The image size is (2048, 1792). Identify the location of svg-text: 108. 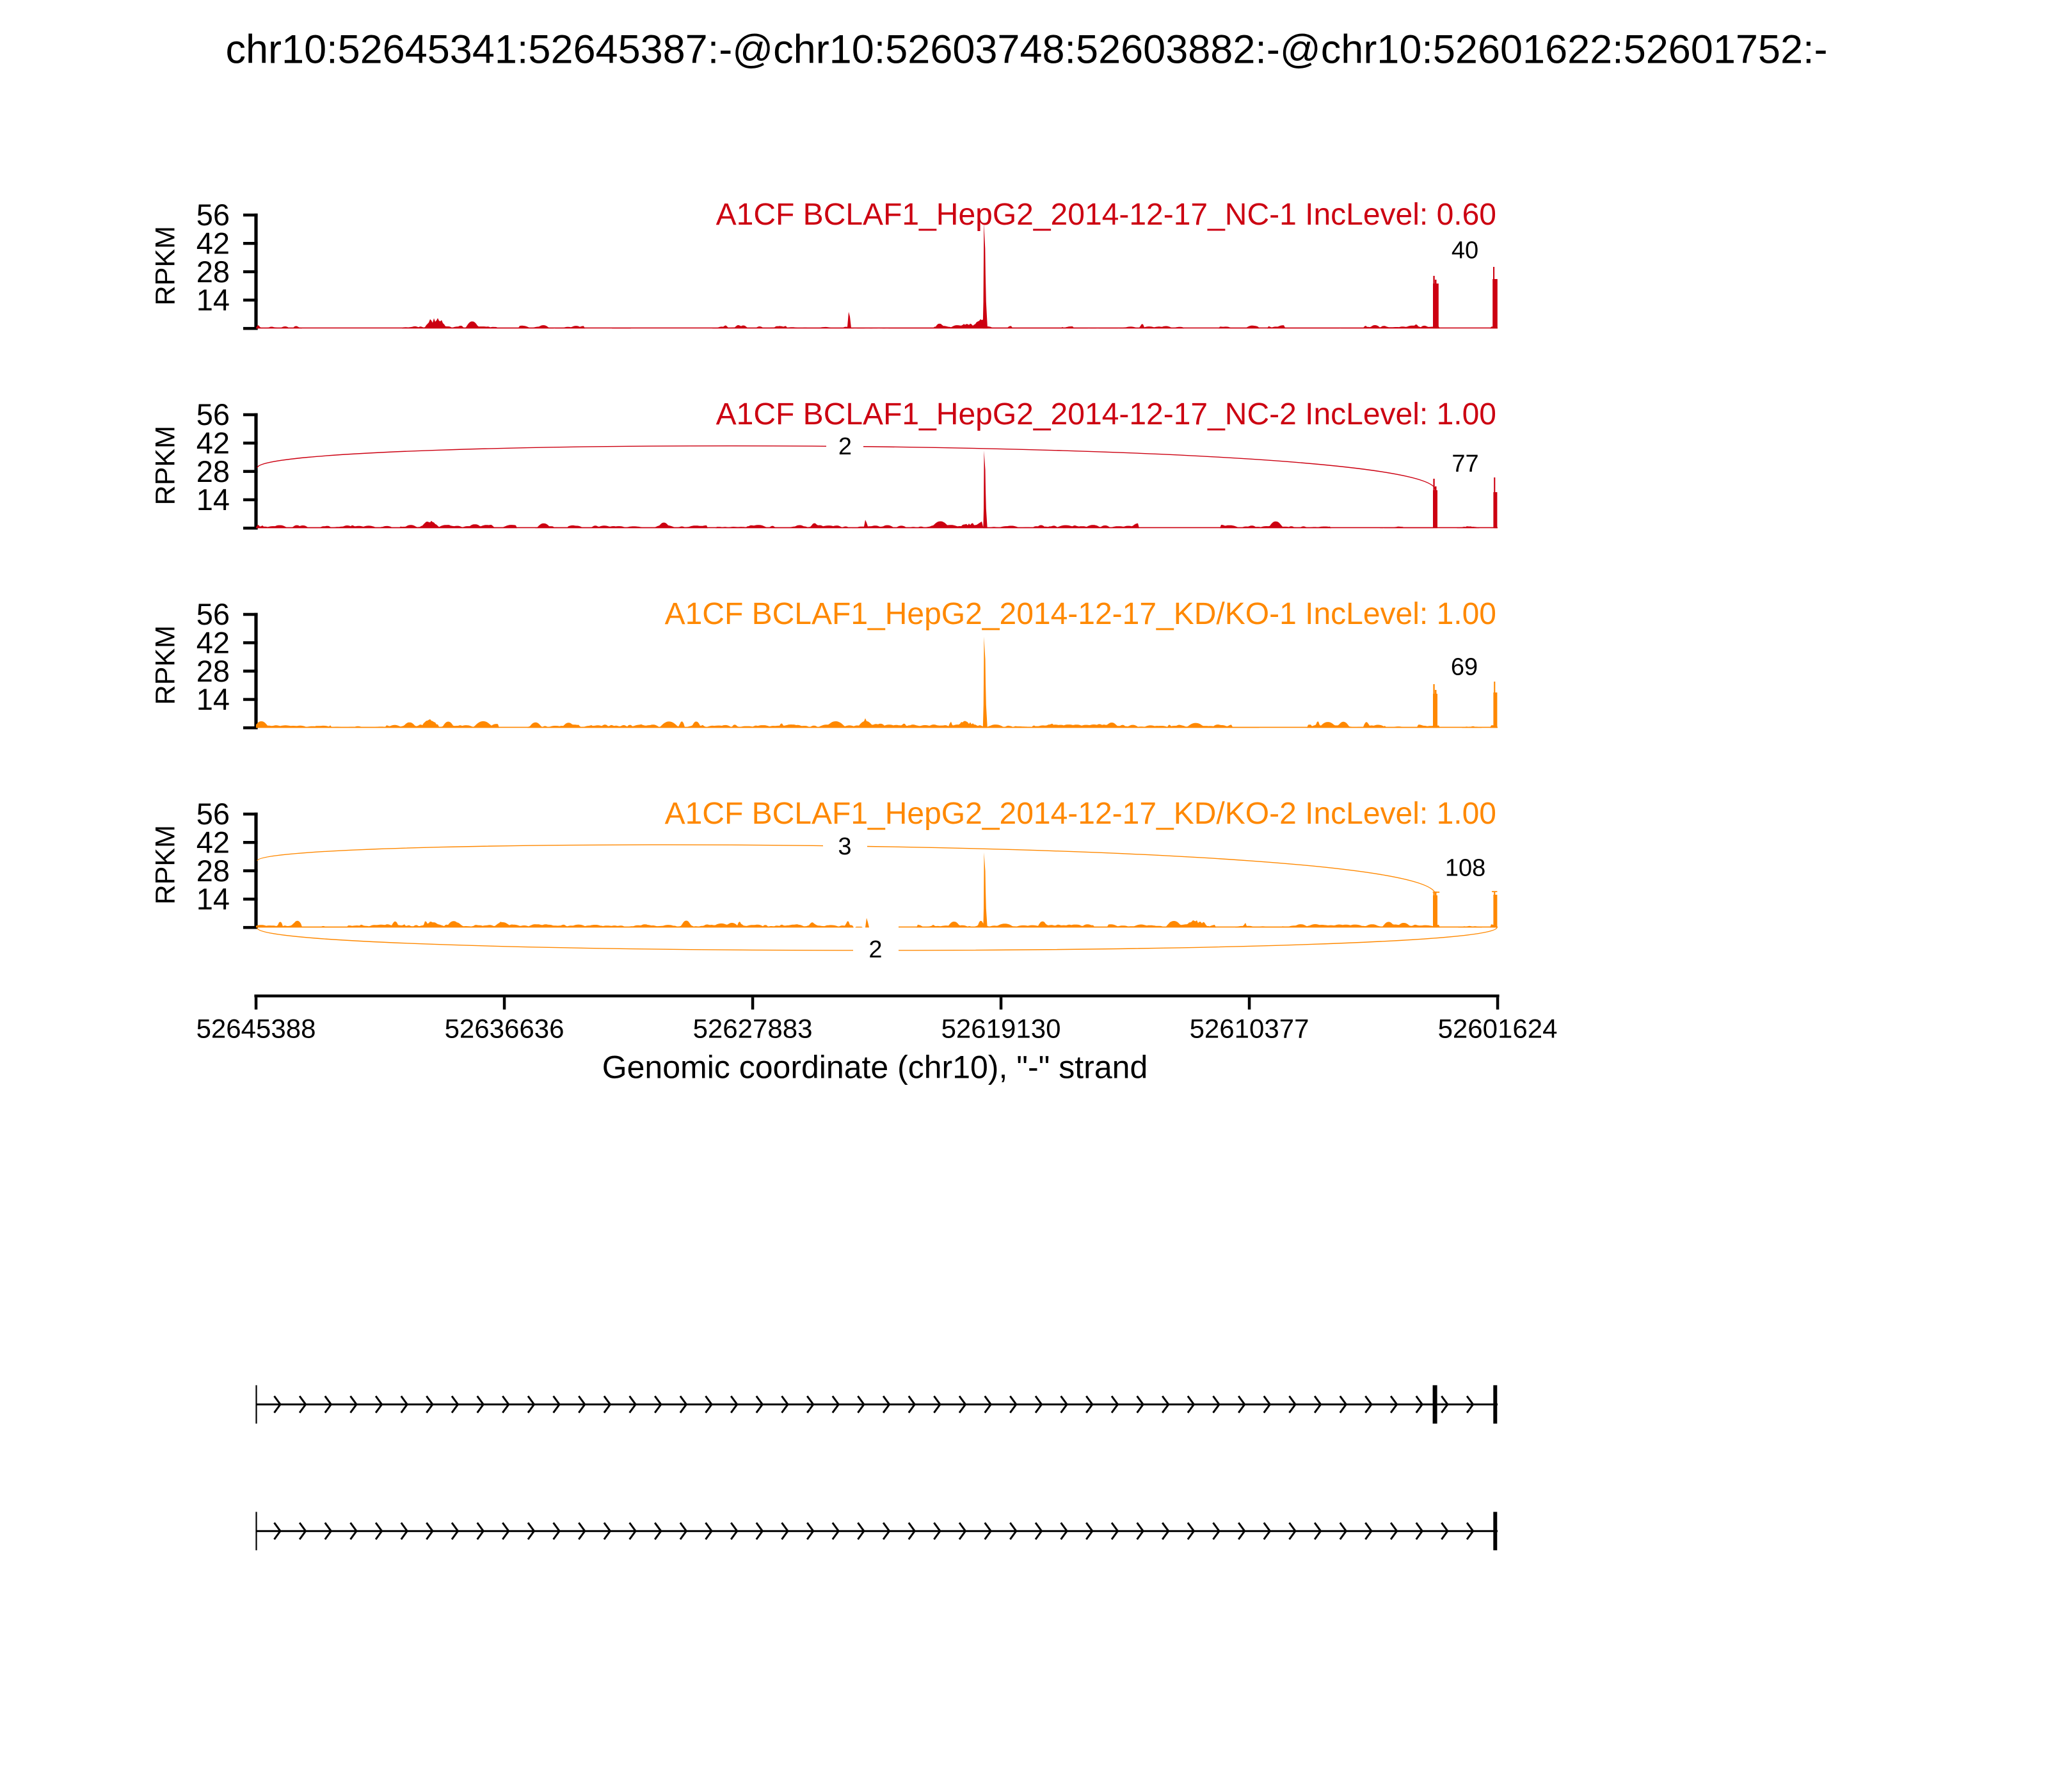
(1465, 867).